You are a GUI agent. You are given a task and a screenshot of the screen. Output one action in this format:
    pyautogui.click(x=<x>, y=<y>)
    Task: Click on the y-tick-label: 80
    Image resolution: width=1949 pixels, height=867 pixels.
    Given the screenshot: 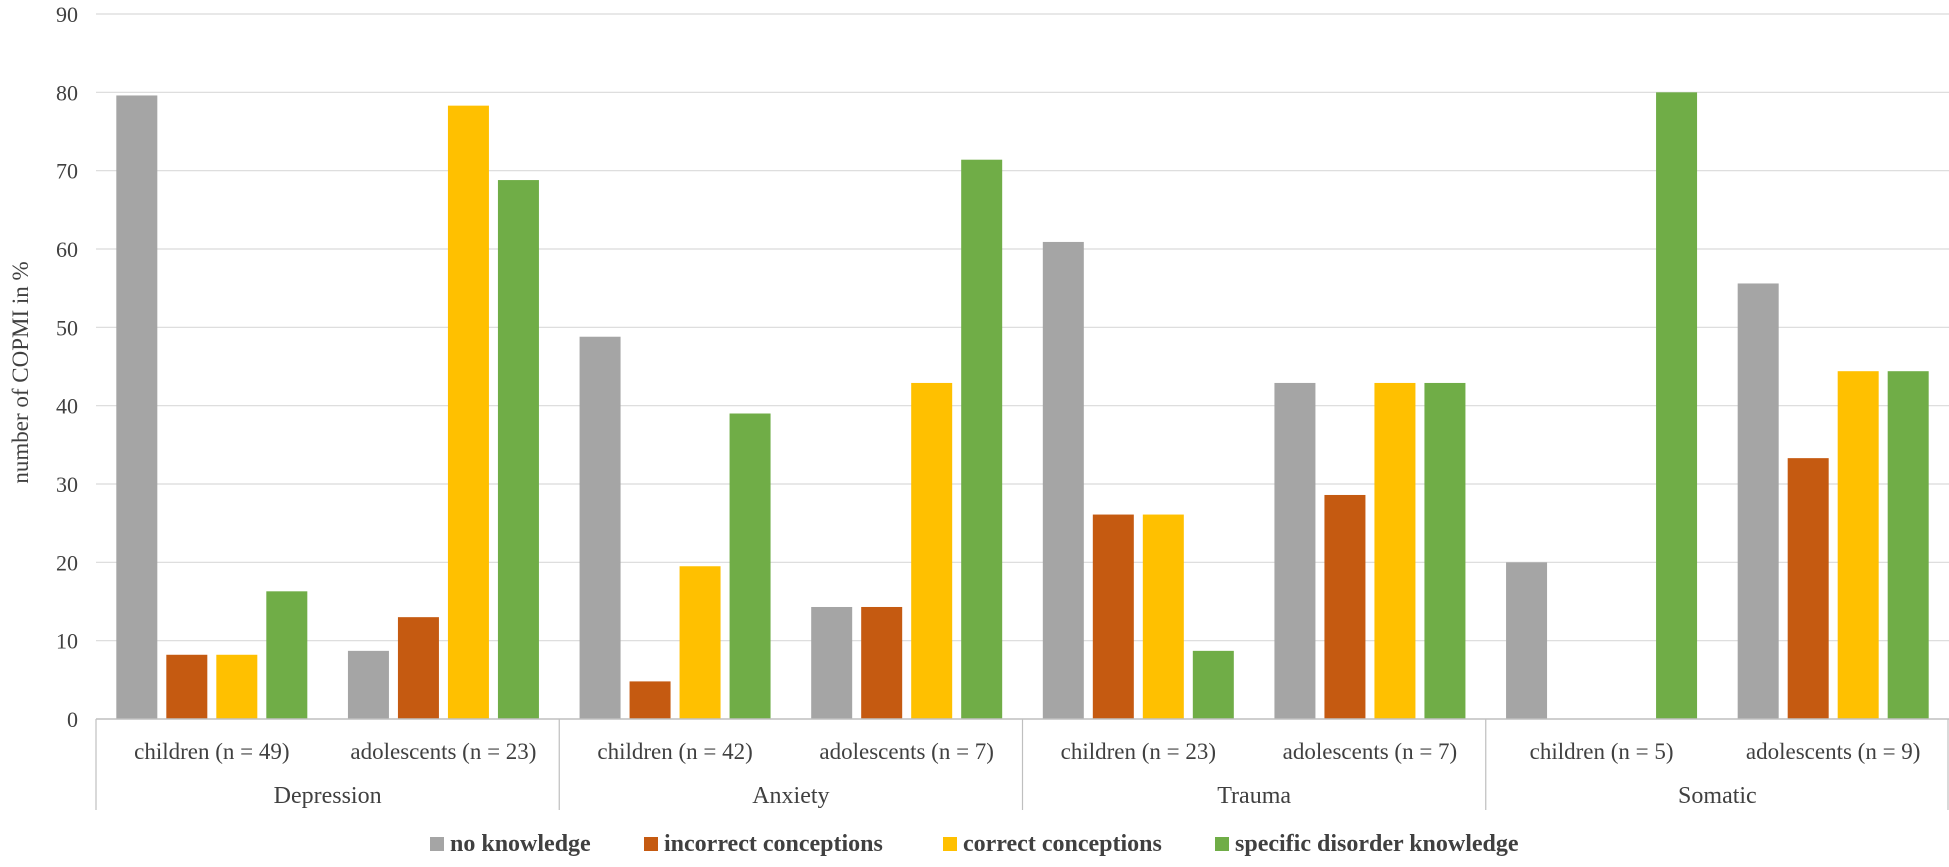 What is the action you would take?
    pyautogui.click(x=67, y=92)
    